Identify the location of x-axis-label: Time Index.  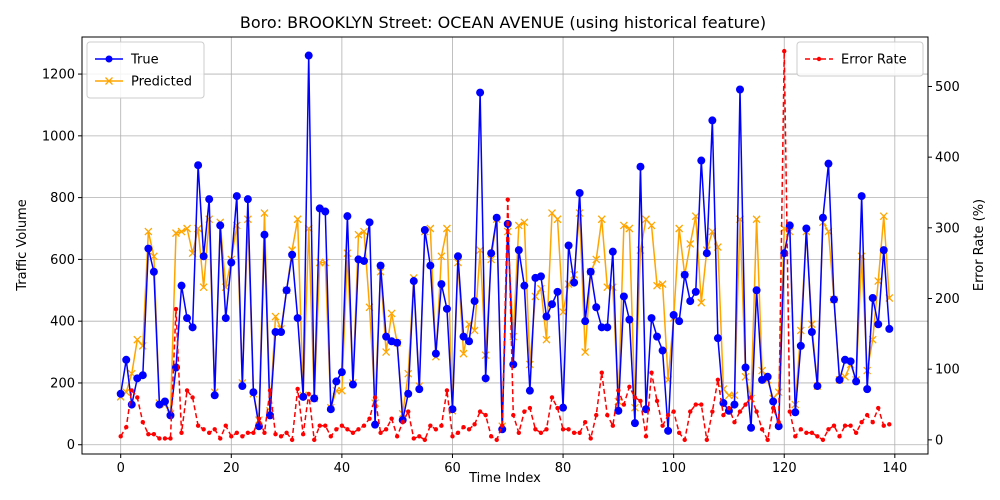
(504, 478).